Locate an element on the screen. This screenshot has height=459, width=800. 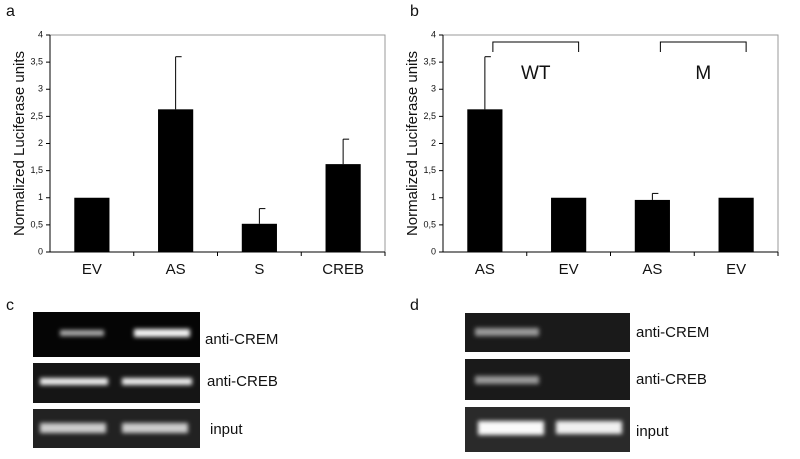
x-tick-label: CREB is located at coordinates (343, 269).